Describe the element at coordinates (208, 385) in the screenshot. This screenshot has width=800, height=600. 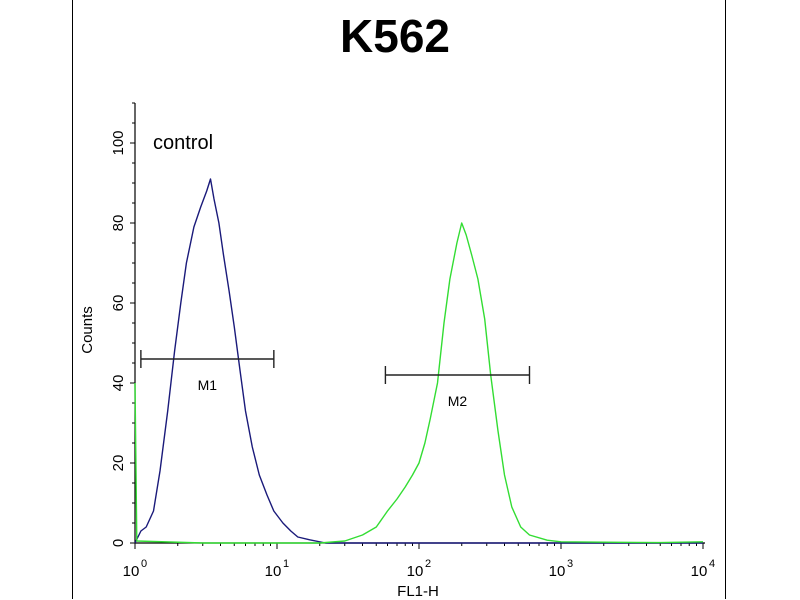
I see `marker-label: M1` at that location.